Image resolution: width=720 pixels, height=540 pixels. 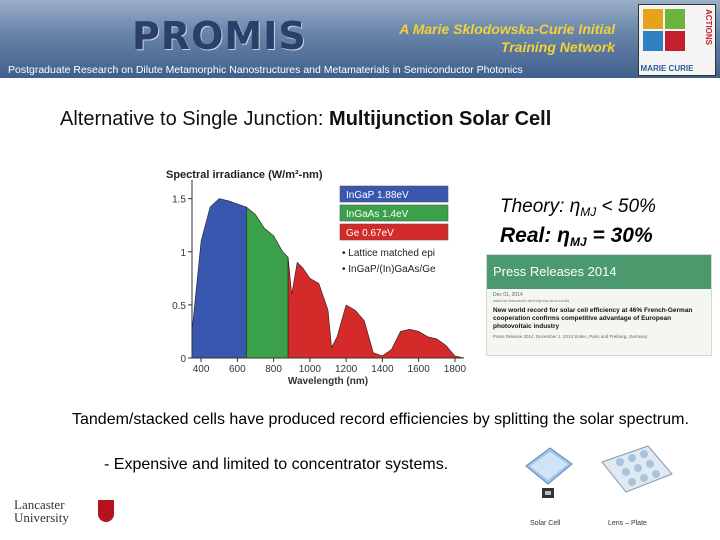 I want to click on x-axis-label: Wavelength (nm), so click(x=328, y=381).